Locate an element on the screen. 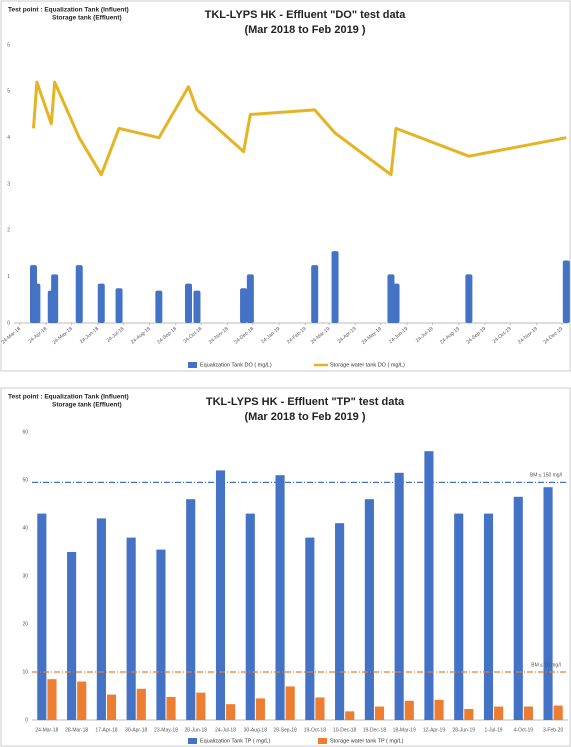 The width and height of the screenshot is (571, 747). y-tick-label: 60 is located at coordinates (25, 432).